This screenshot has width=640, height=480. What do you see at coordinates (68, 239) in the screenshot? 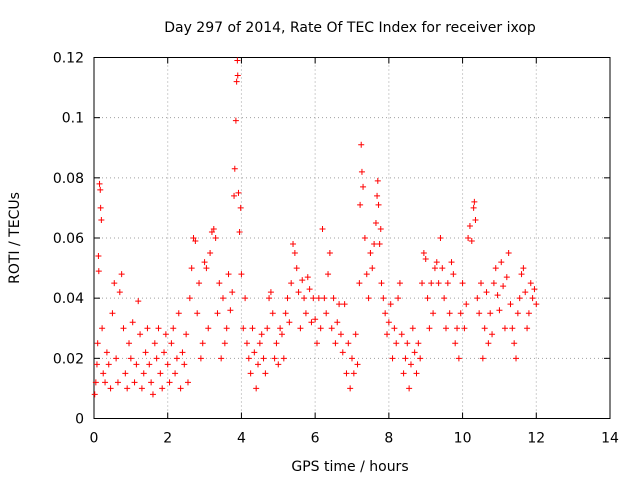
I see `y-tick-labels: 0 0.02 0.04 0.06 0.08 0.1 0.12` at bounding box center [68, 239].